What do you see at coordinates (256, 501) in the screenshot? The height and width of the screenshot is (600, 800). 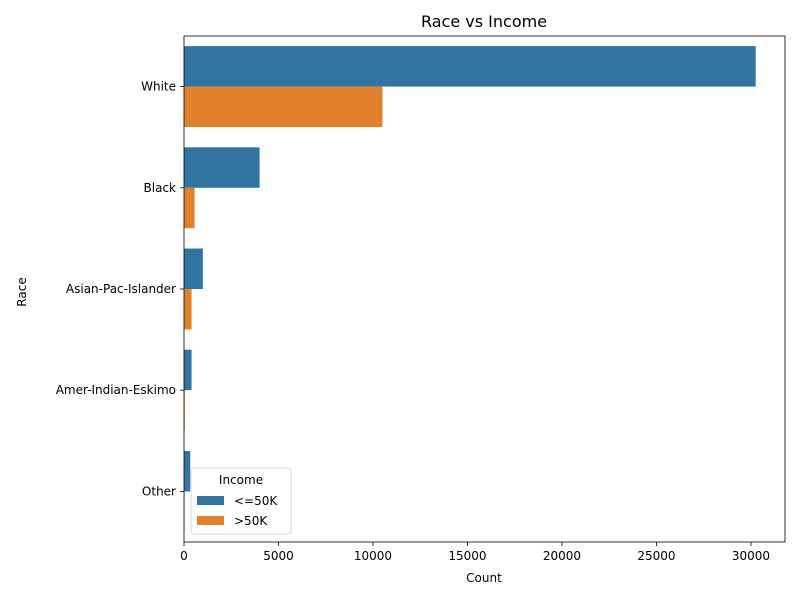 I see `legend-label-0: <=50K` at bounding box center [256, 501].